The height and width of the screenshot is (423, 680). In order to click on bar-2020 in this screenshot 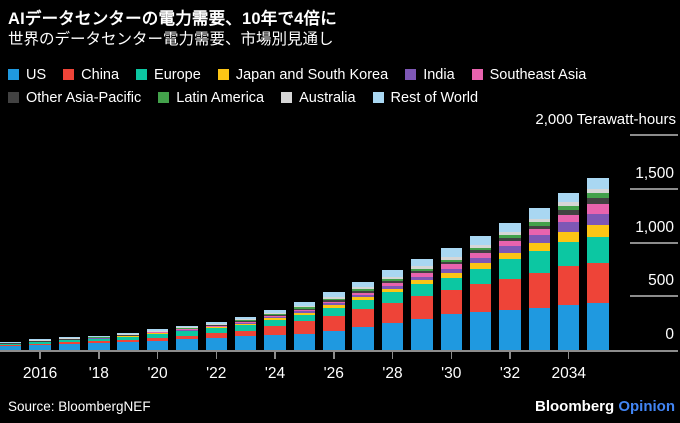, I will do `click(157, 175)`.